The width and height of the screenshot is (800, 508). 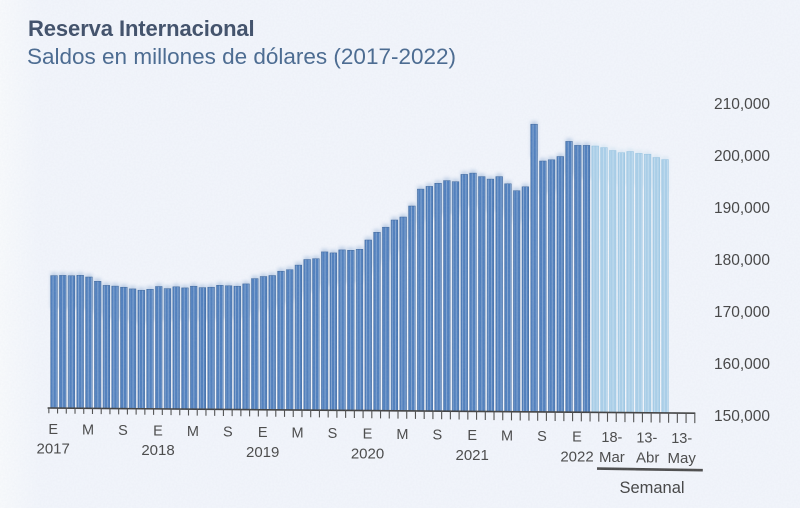 I want to click on svg-text: 190,000, so click(x=742, y=208).